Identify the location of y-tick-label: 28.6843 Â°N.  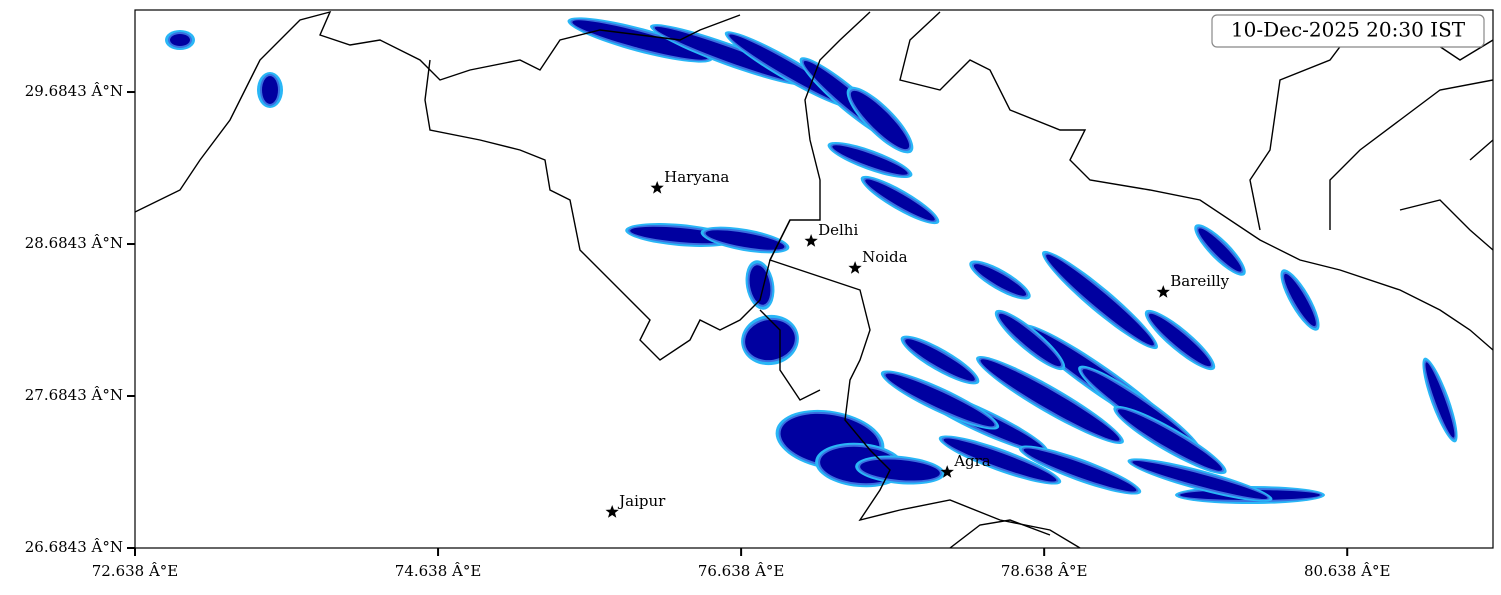
(74, 243).